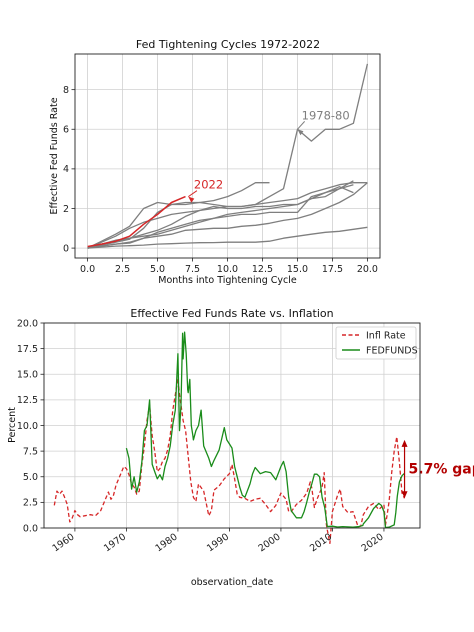 The image size is (474, 632). What do you see at coordinates (12, 425) in the screenshot?
I see `chart-bottom-ylabel: Percent` at bounding box center [12, 425].